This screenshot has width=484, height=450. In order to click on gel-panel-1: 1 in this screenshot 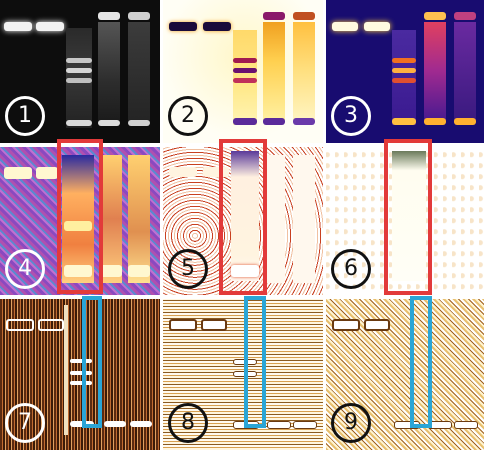, I will do `click(80, 71)`.